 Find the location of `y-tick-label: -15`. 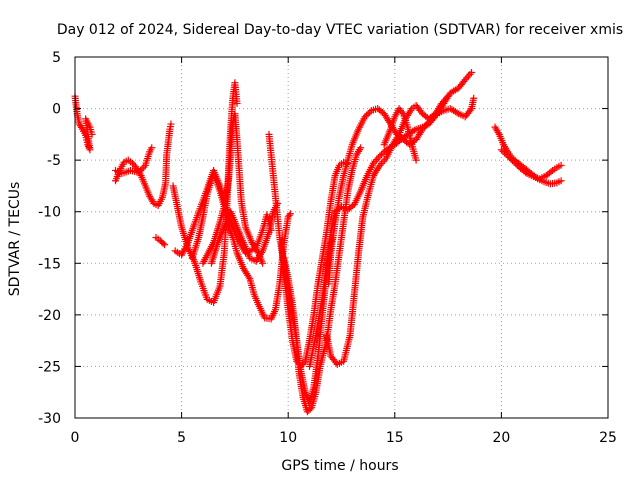

y-tick-label: -15 is located at coordinates (49, 264).